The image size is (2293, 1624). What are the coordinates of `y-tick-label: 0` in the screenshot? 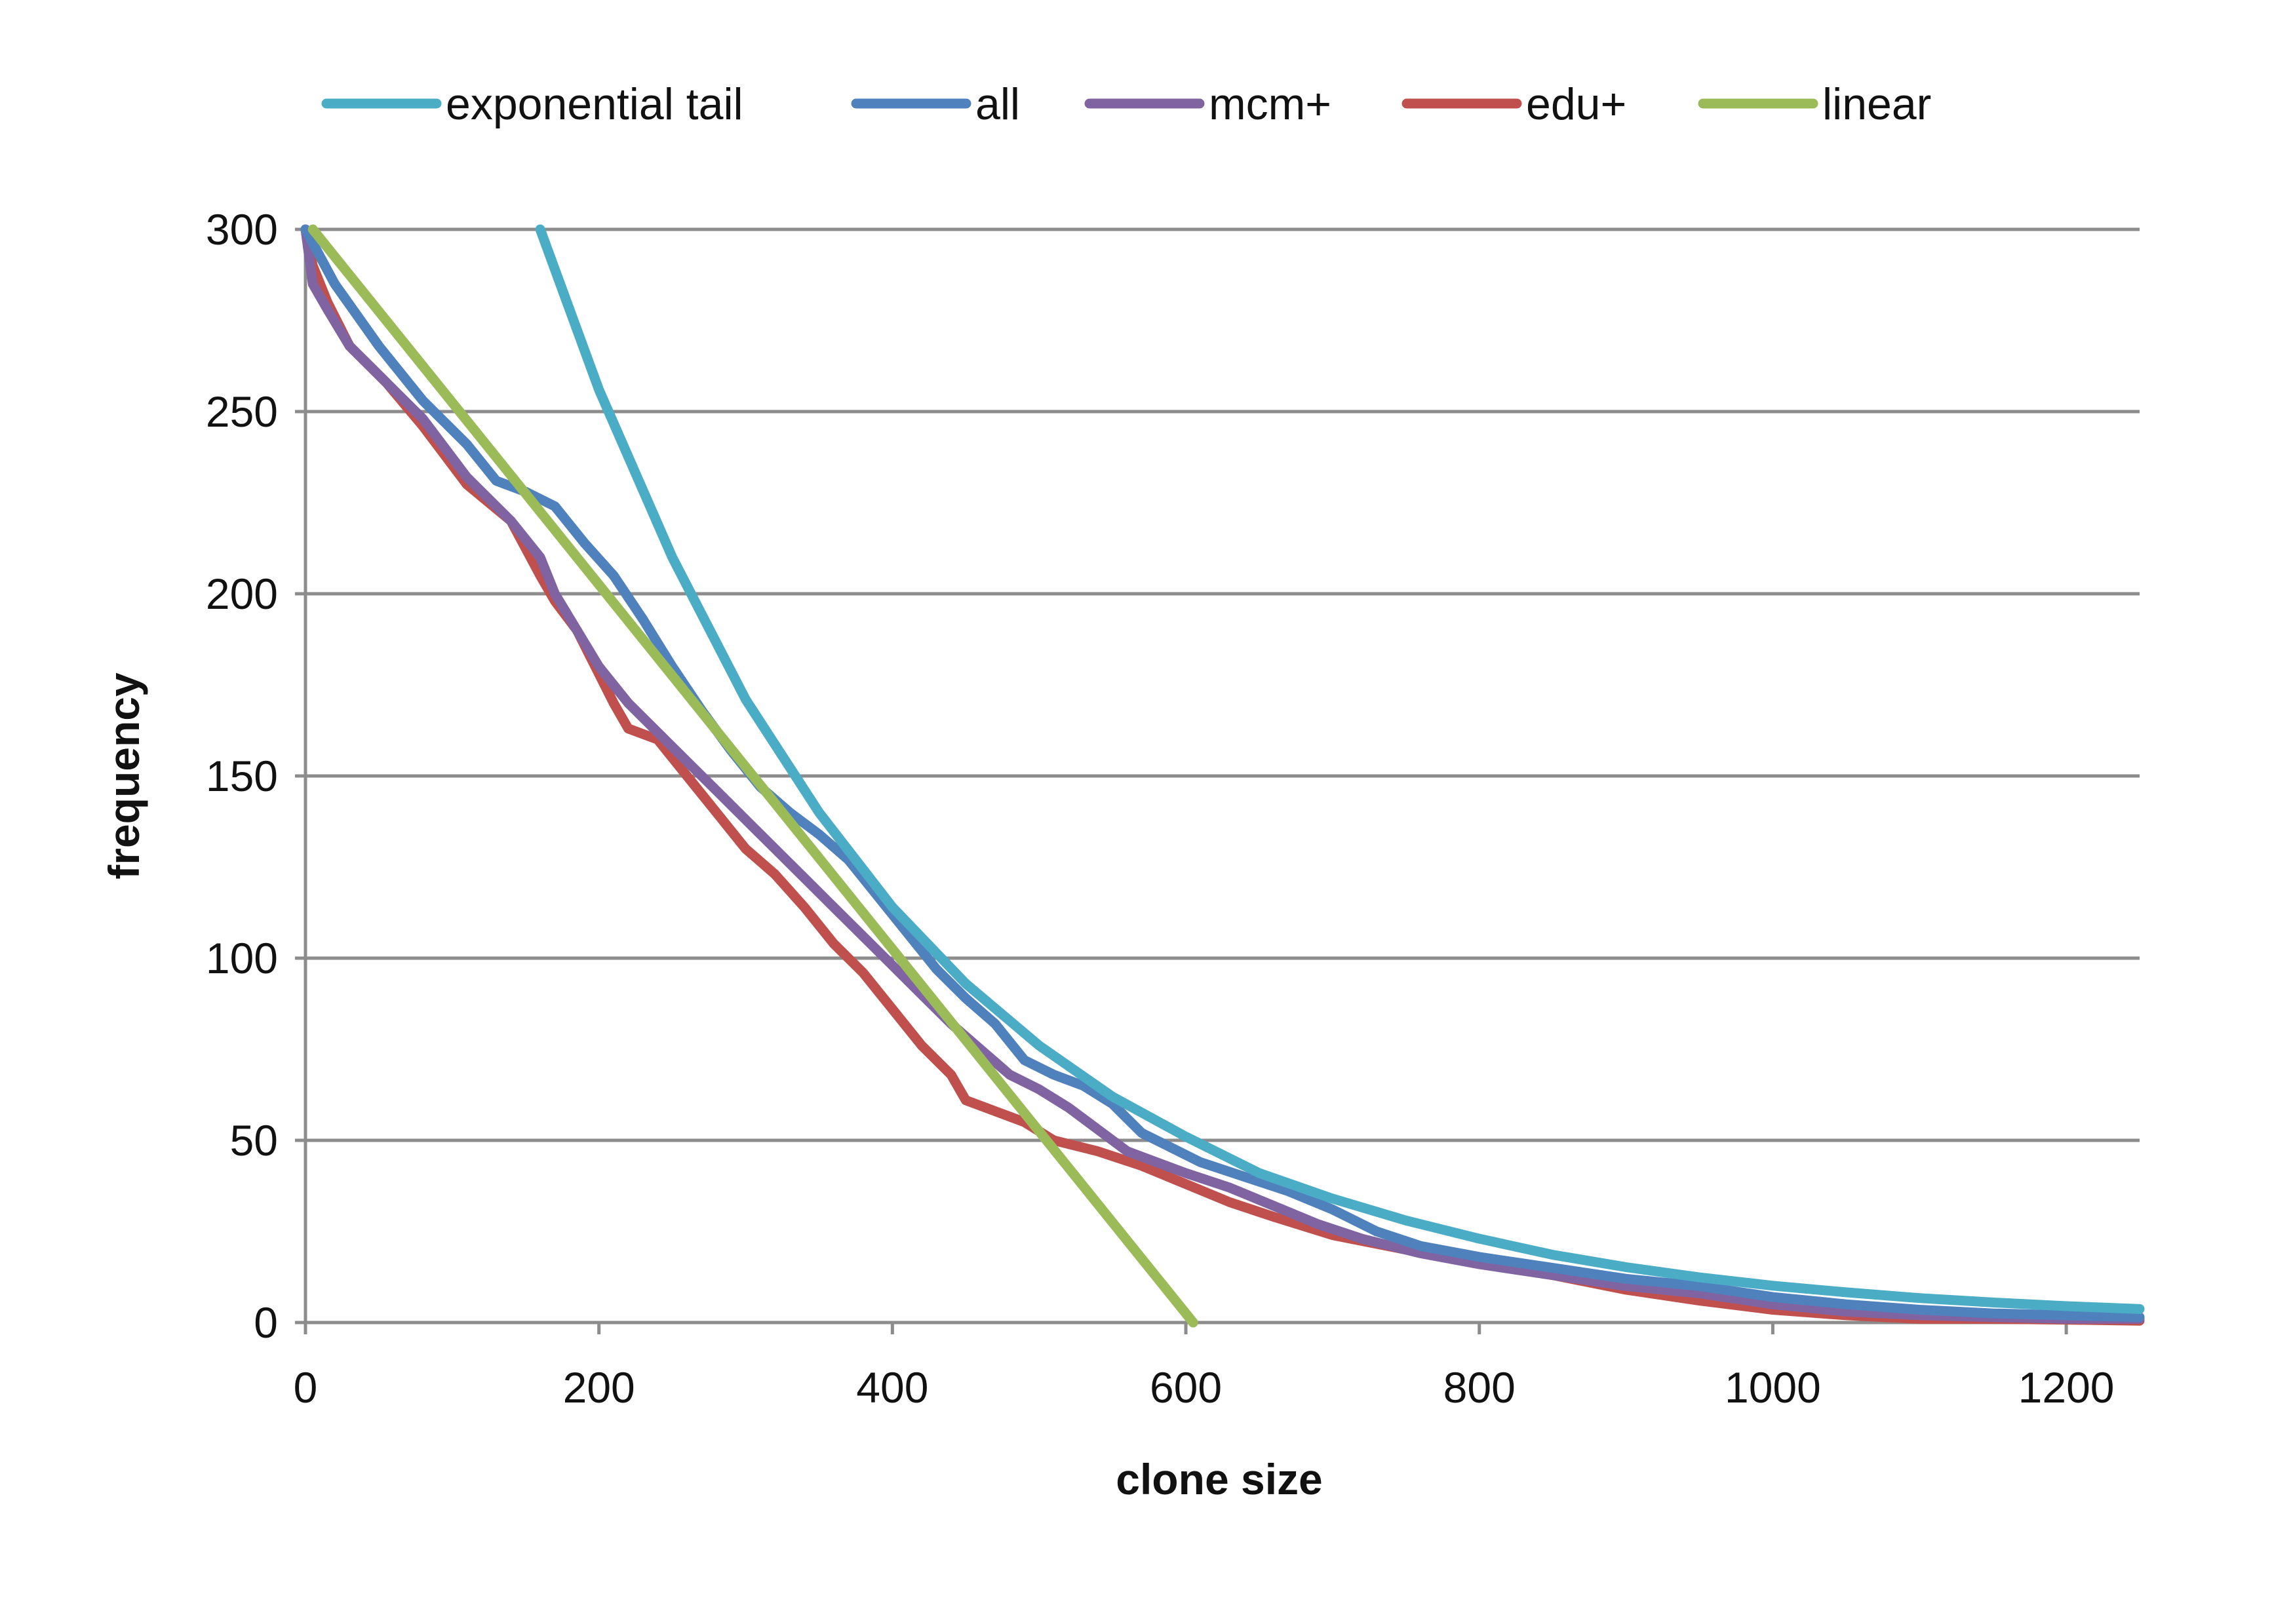 It's located at (266, 1322).